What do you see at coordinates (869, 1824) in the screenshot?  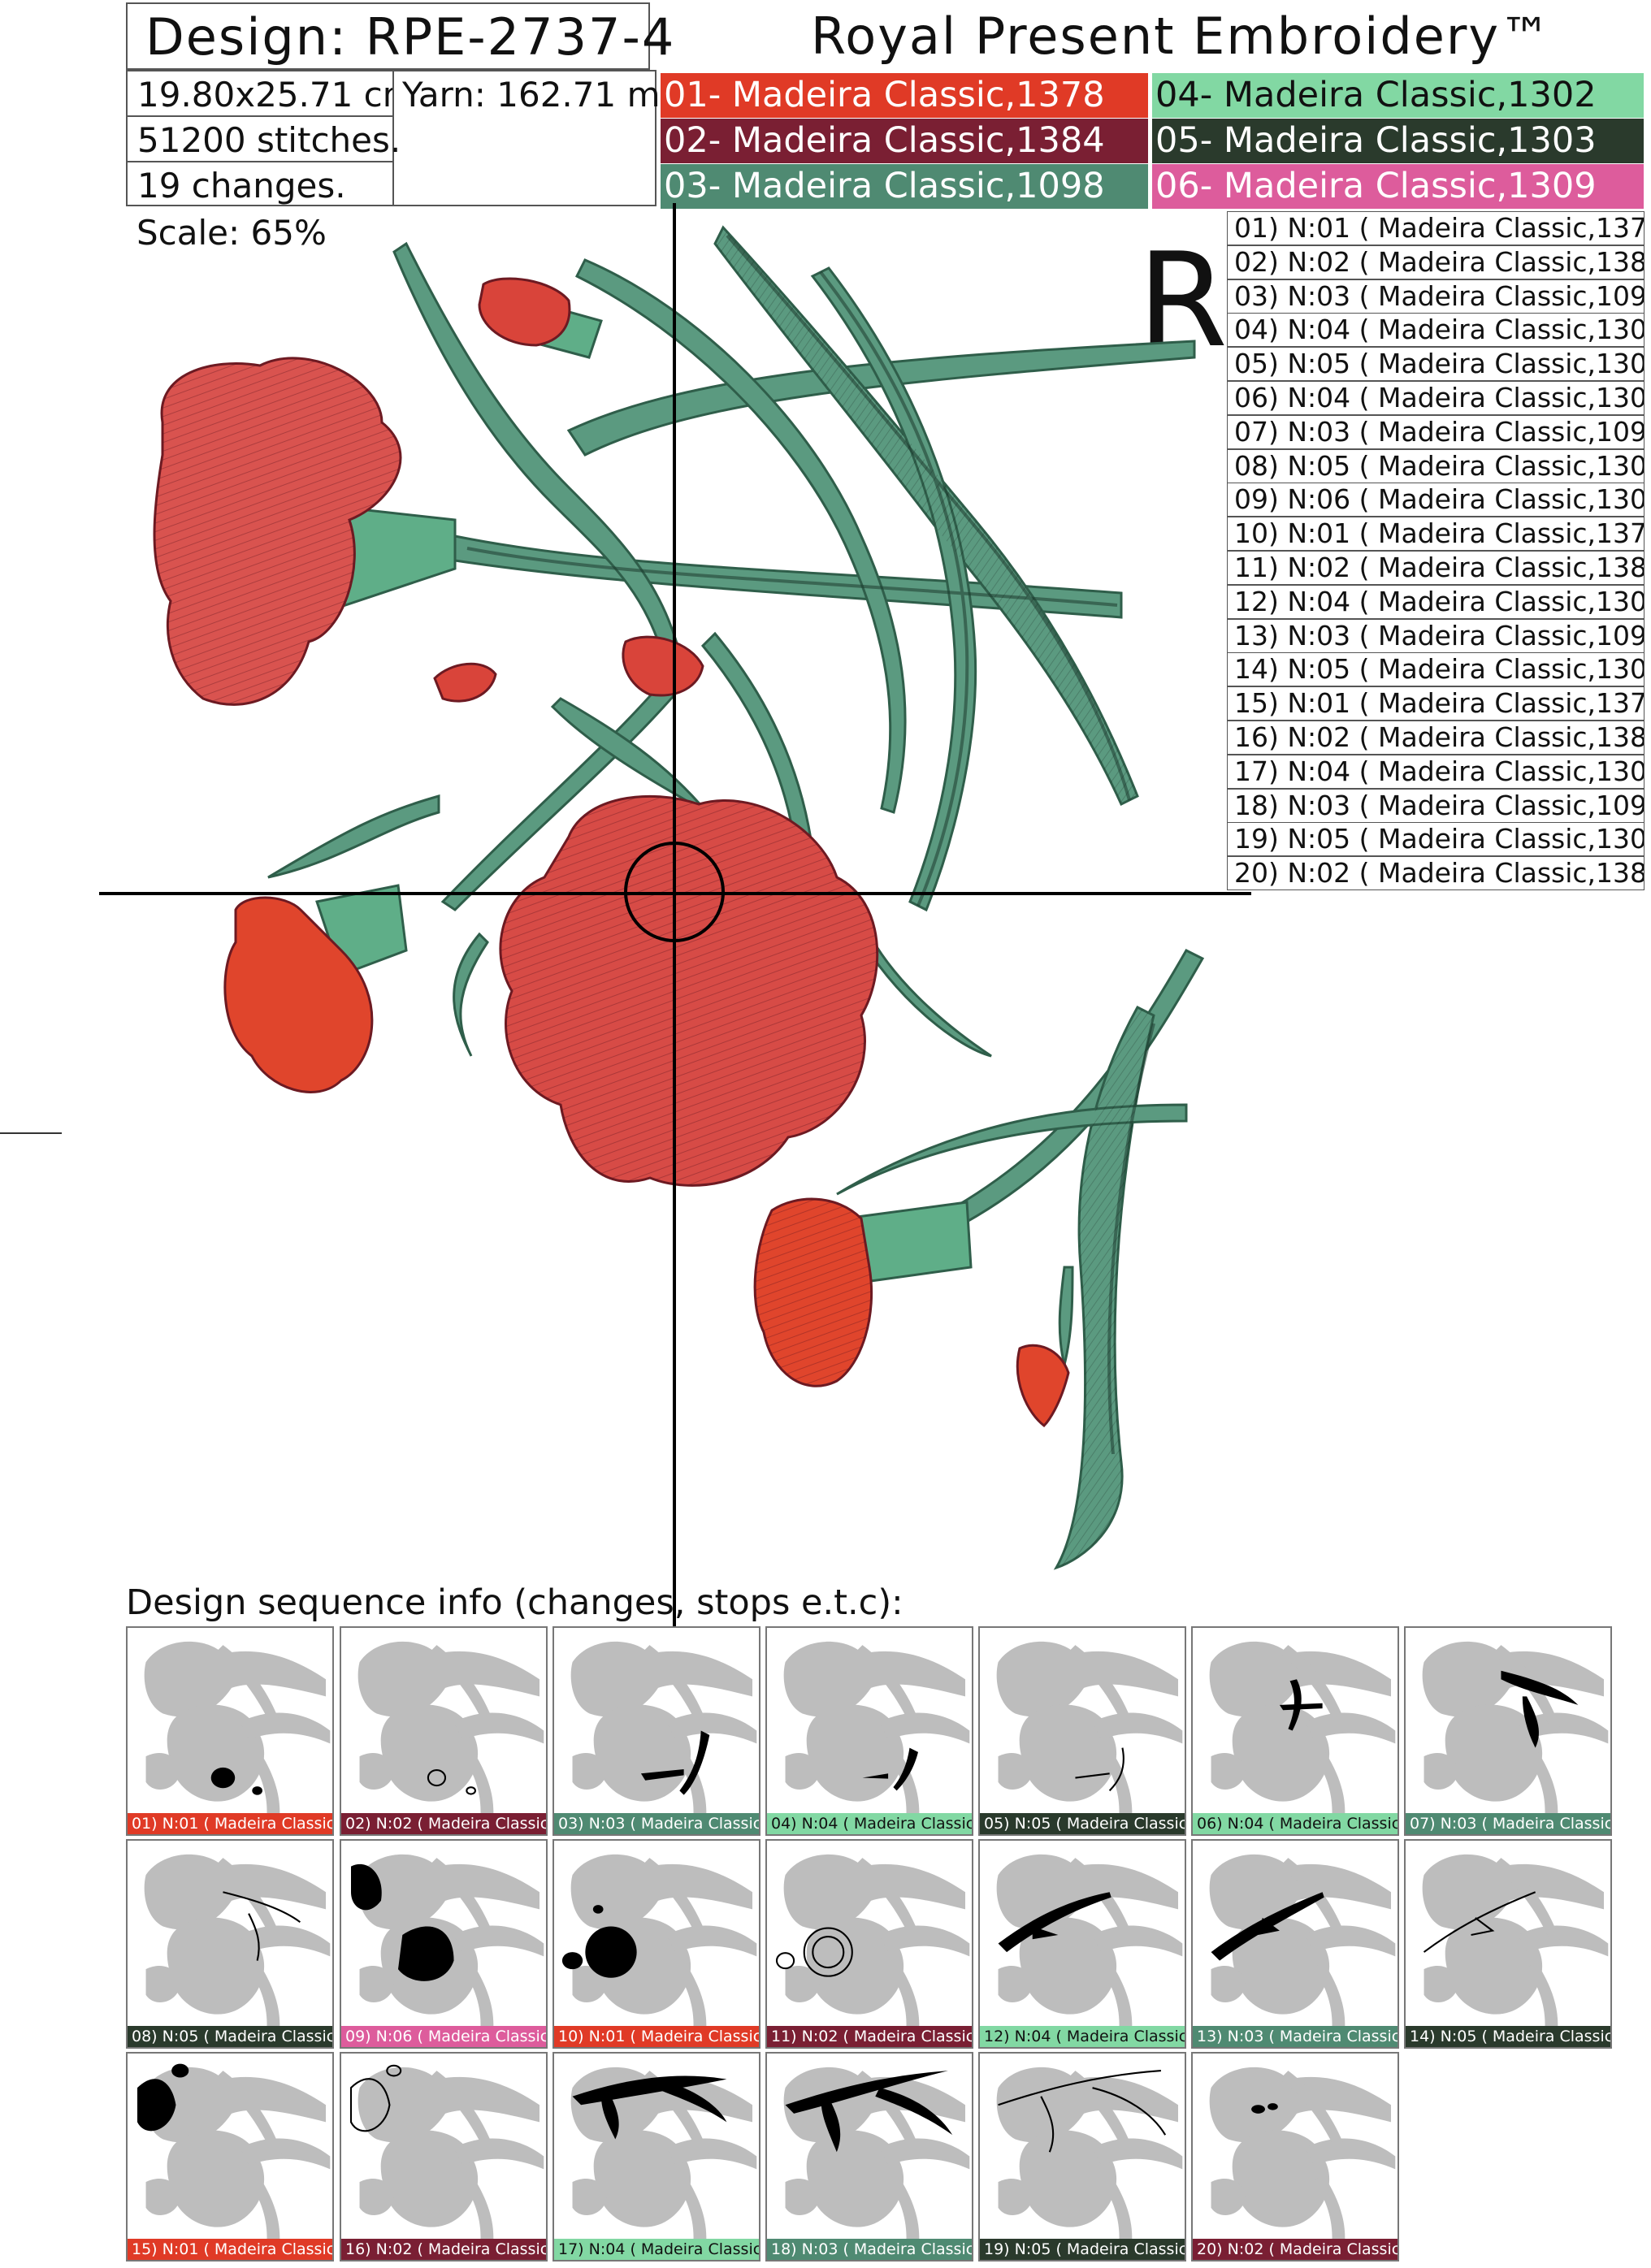 I see `thumbnail-label: 04) N:04 ( Madeira Classic` at bounding box center [869, 1824].